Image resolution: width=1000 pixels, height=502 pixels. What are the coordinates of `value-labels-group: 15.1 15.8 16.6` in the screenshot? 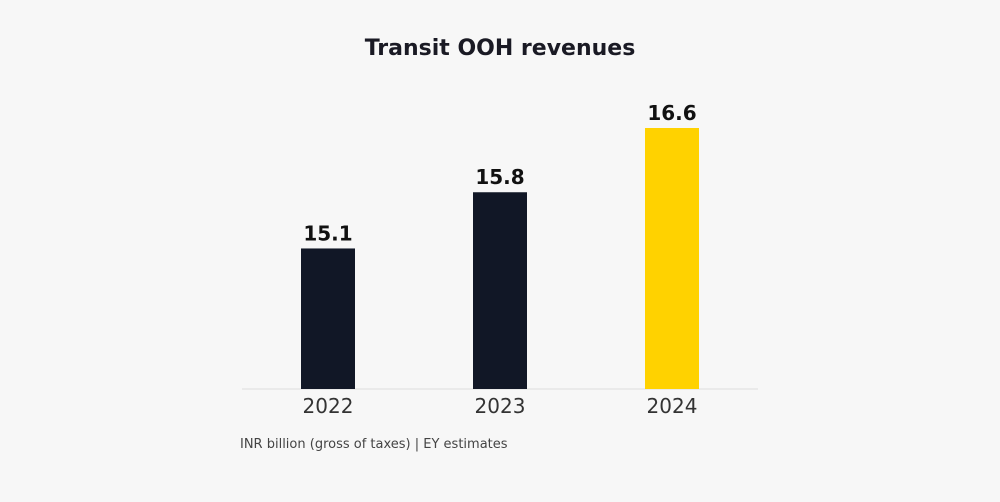 It's located at (499, 173).